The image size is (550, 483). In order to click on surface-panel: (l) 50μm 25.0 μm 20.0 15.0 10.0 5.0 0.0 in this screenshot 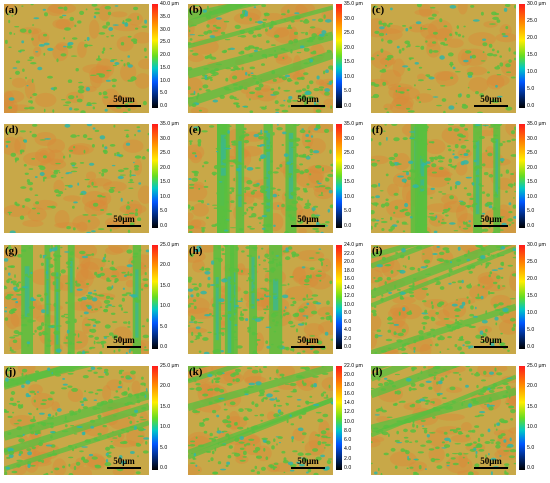, I will do `click(458, 422)`.